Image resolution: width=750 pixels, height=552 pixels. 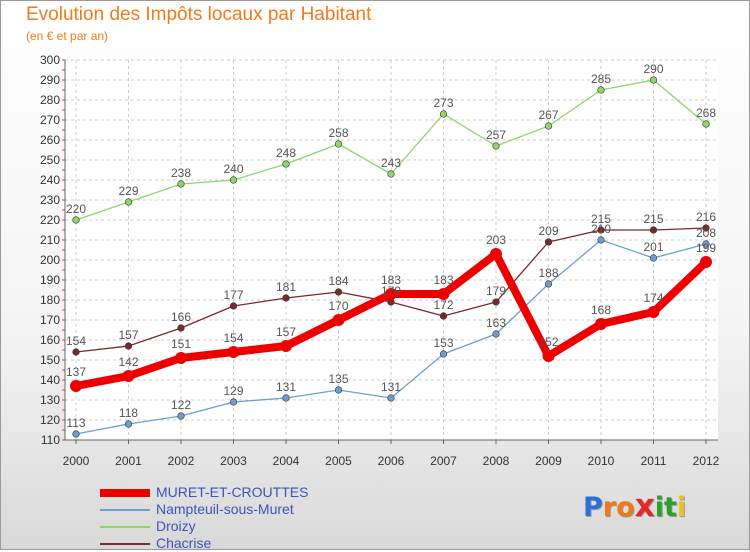 What do you see at coordinates (50, 340) in the screenshot?
I see `y-tick-label: 160` at bounding box center [50, 340].